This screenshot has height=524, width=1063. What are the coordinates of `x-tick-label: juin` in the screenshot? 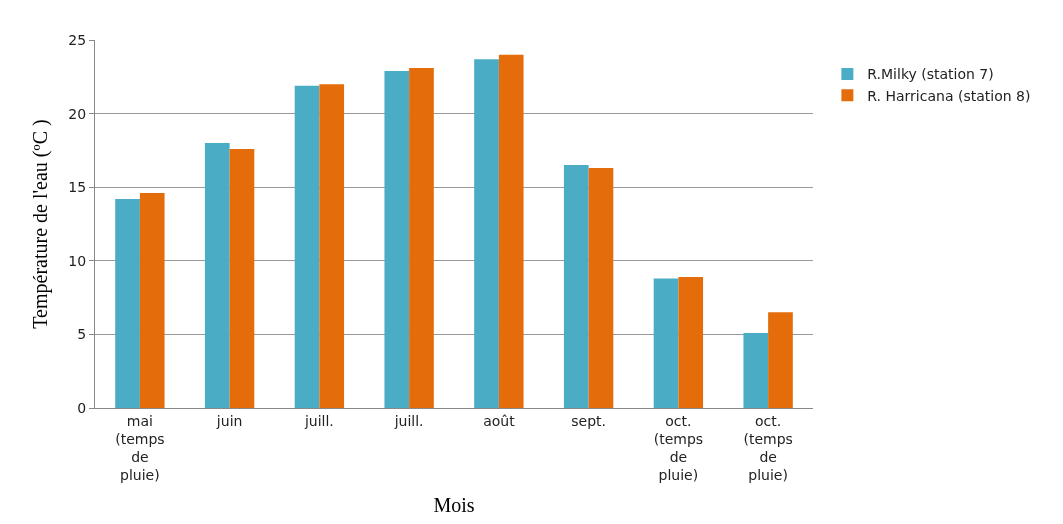 It's located at (229, 420).